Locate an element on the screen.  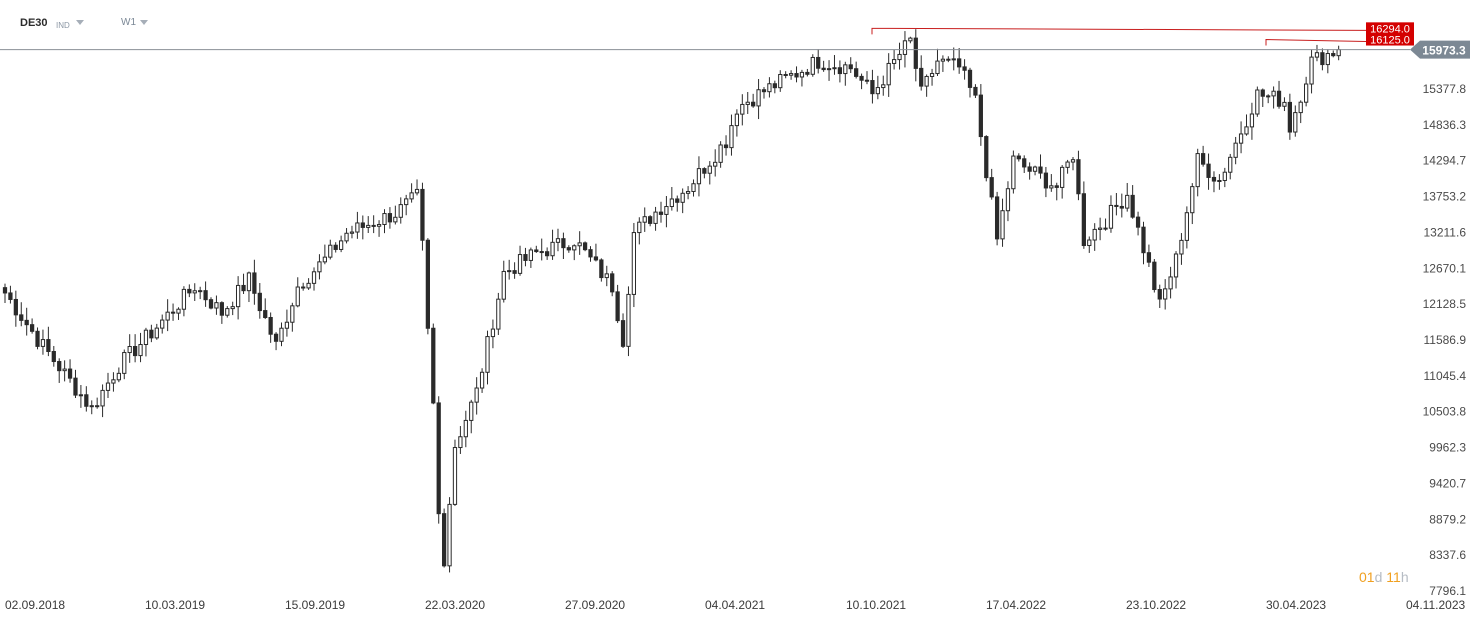
x-tick-label: 17.04.2022 is located at coordinates (1016, 605).